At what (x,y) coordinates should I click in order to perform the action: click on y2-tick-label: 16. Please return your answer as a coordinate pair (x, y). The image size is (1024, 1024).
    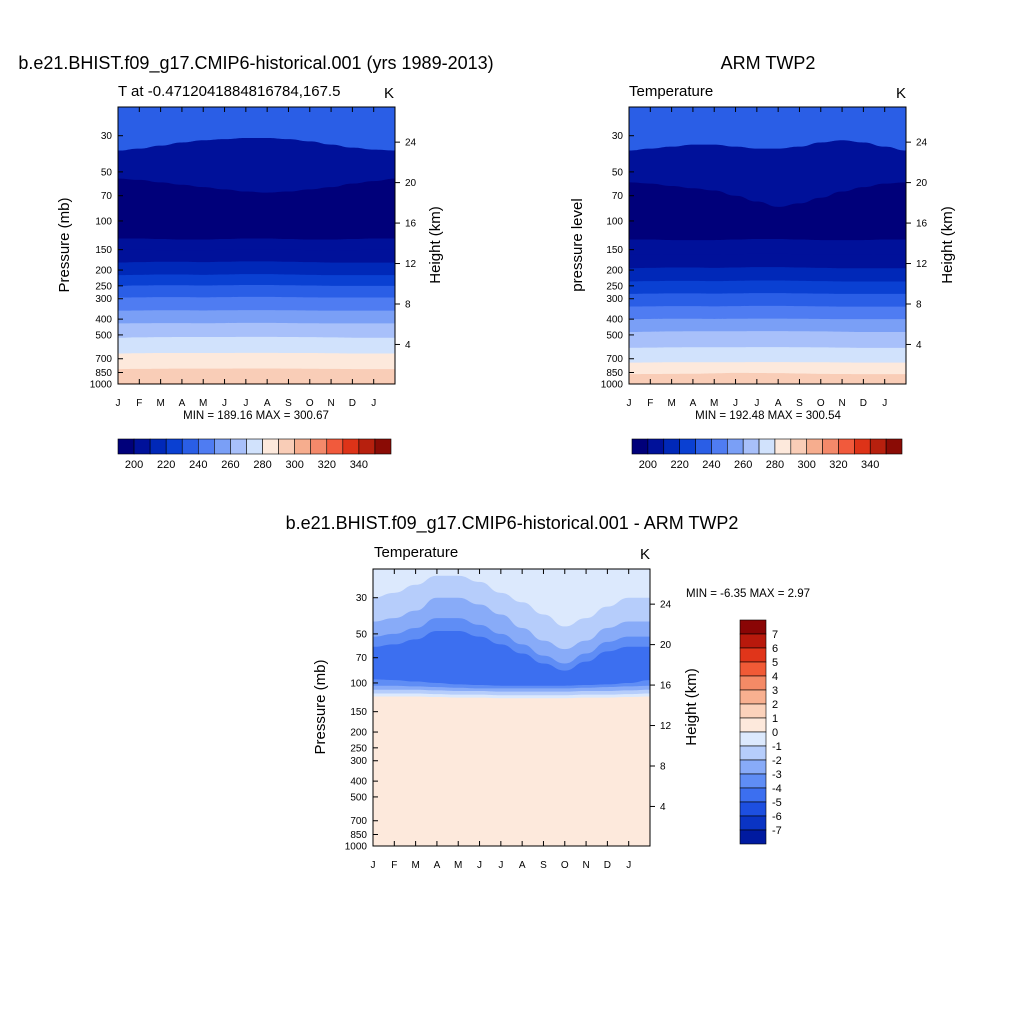
    Looking at the image, I should click on (666, 686).